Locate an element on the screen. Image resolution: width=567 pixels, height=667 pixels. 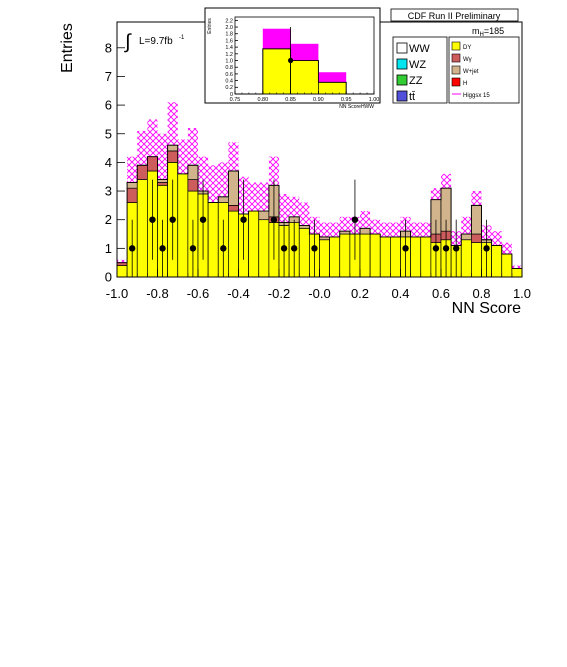
y-tick-label-2: 2 is located at coordinates (108, 219).